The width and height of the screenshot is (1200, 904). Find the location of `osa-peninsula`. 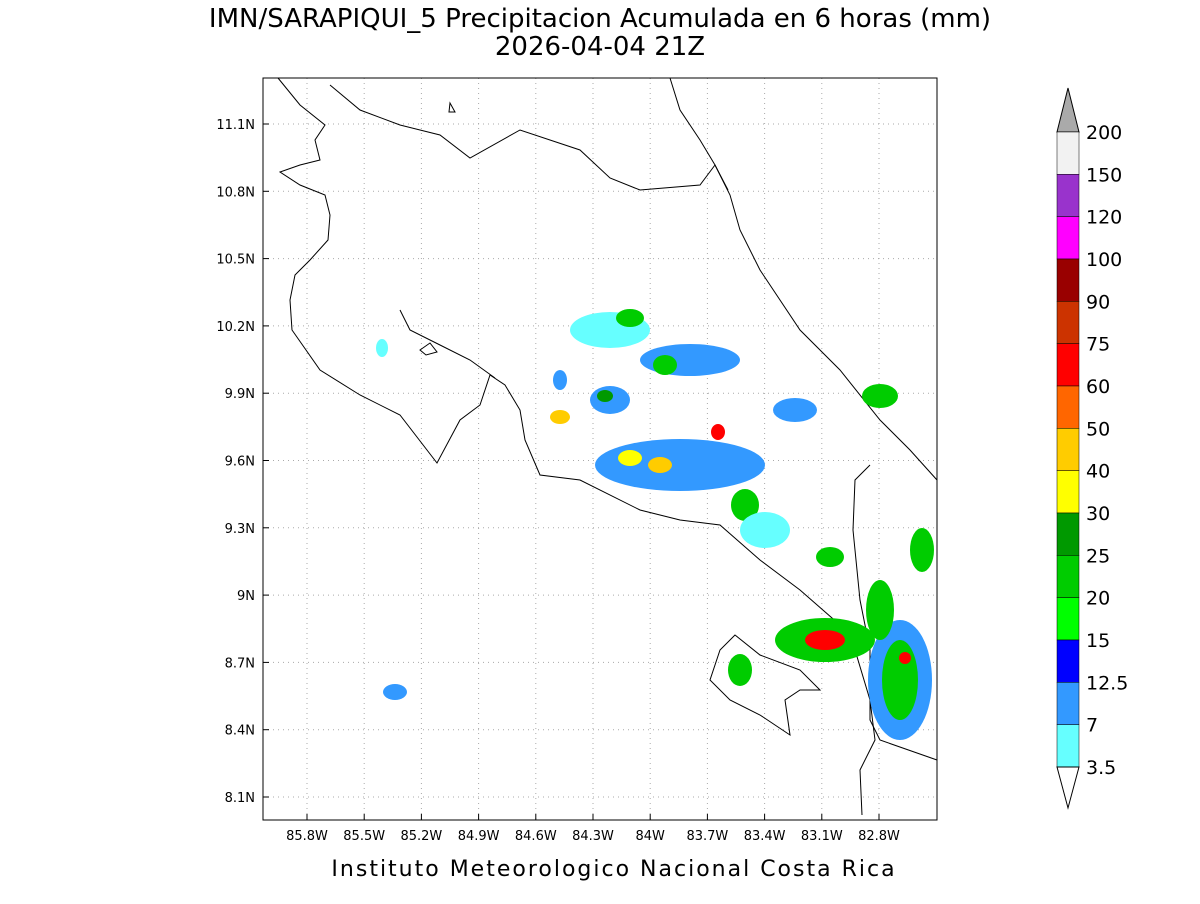

osa-peninsula is located at coordinates (765, 685).